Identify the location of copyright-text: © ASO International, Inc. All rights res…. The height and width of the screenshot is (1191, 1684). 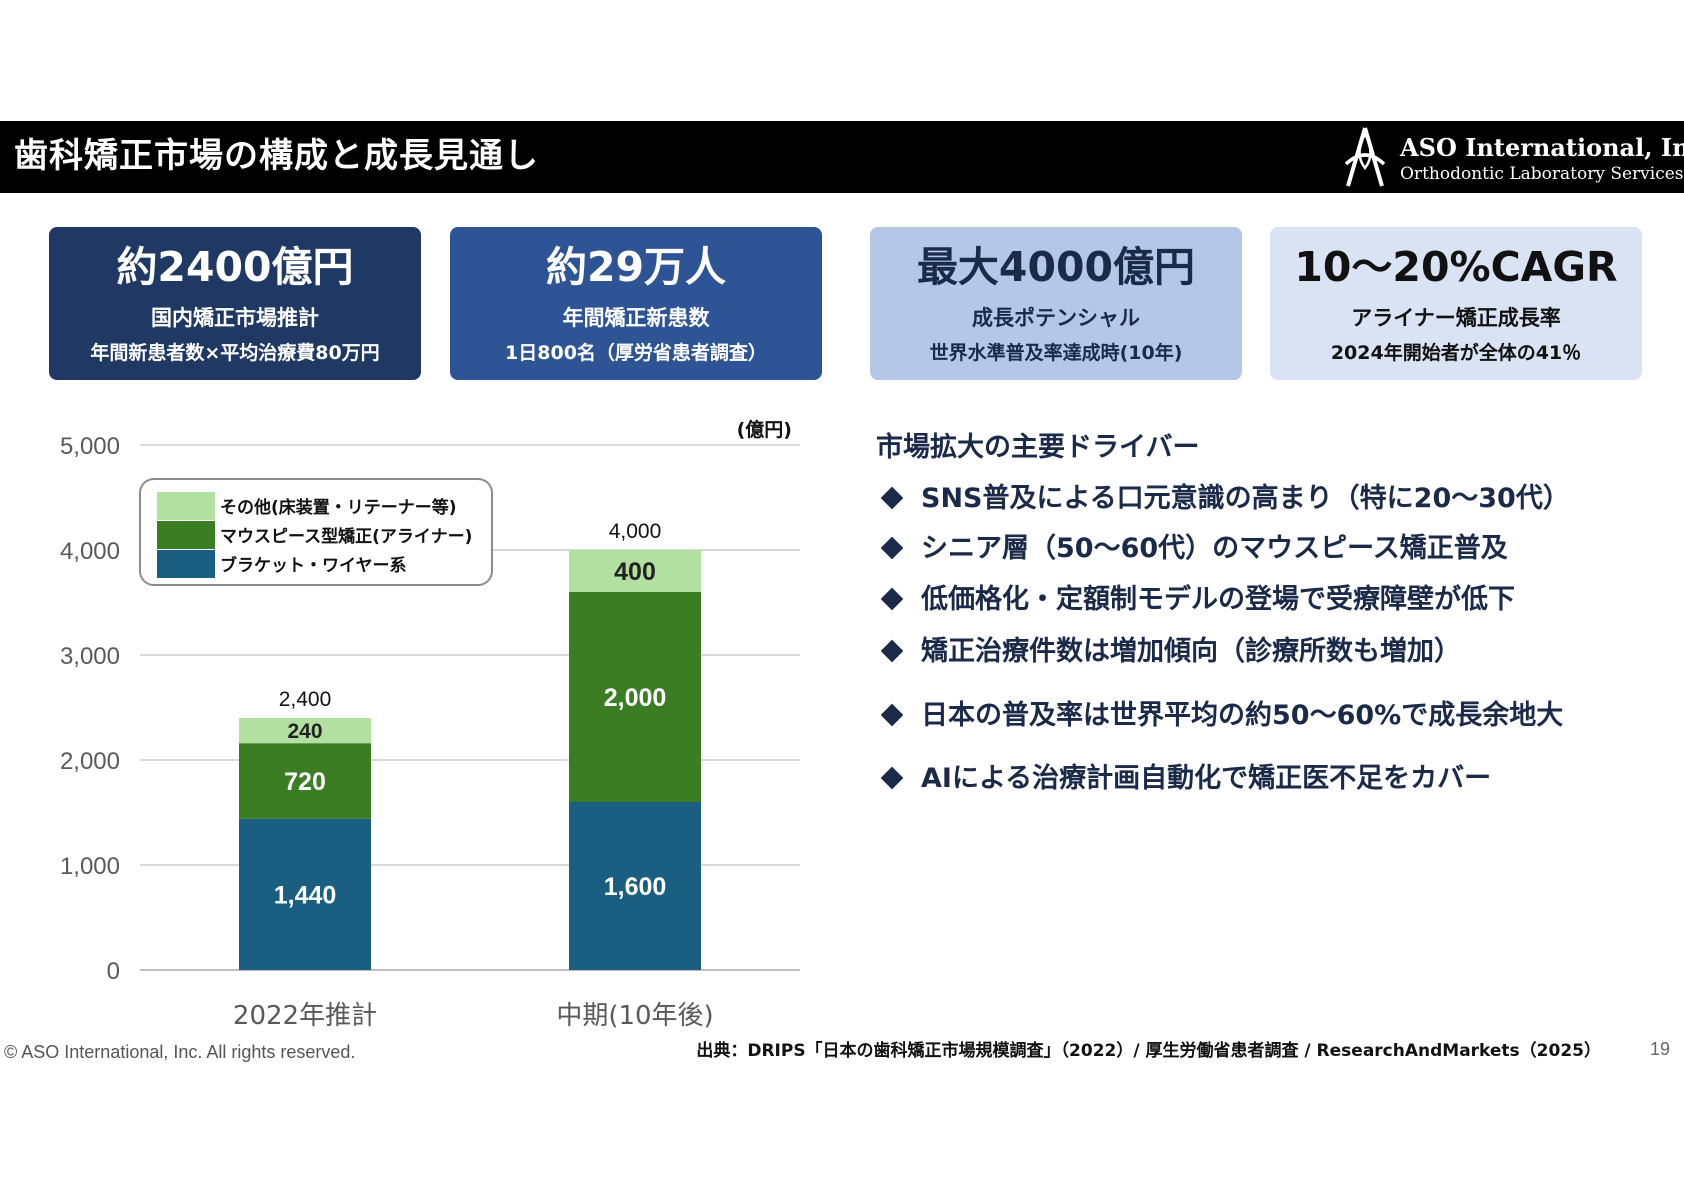
(180, 1052).